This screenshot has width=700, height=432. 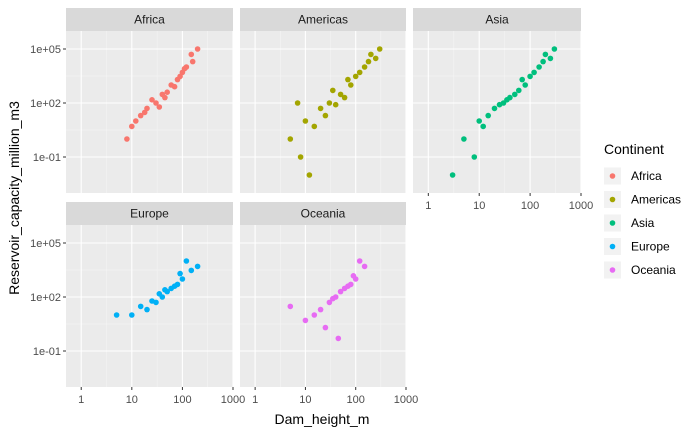 I want to click on facet-panel-americas: Americas, so click(x=323, y=100).